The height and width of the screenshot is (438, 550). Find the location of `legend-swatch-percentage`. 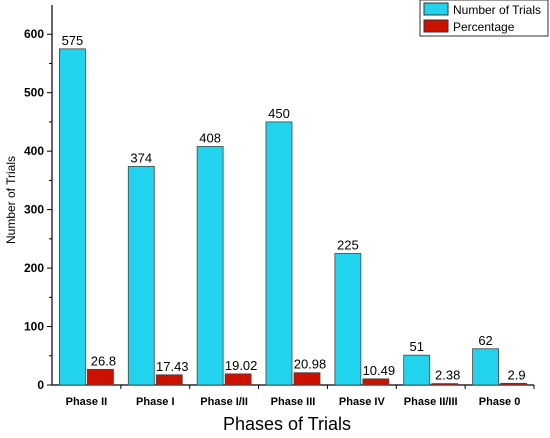

legend-swatch-percentage is located at coordinates (436, 26).